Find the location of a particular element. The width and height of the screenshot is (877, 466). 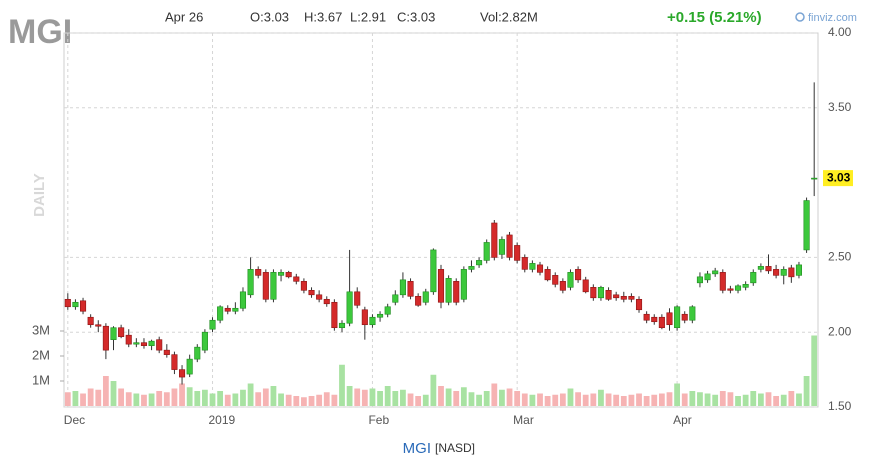

exchange: [NASD] is located at coordinates (455, 448).